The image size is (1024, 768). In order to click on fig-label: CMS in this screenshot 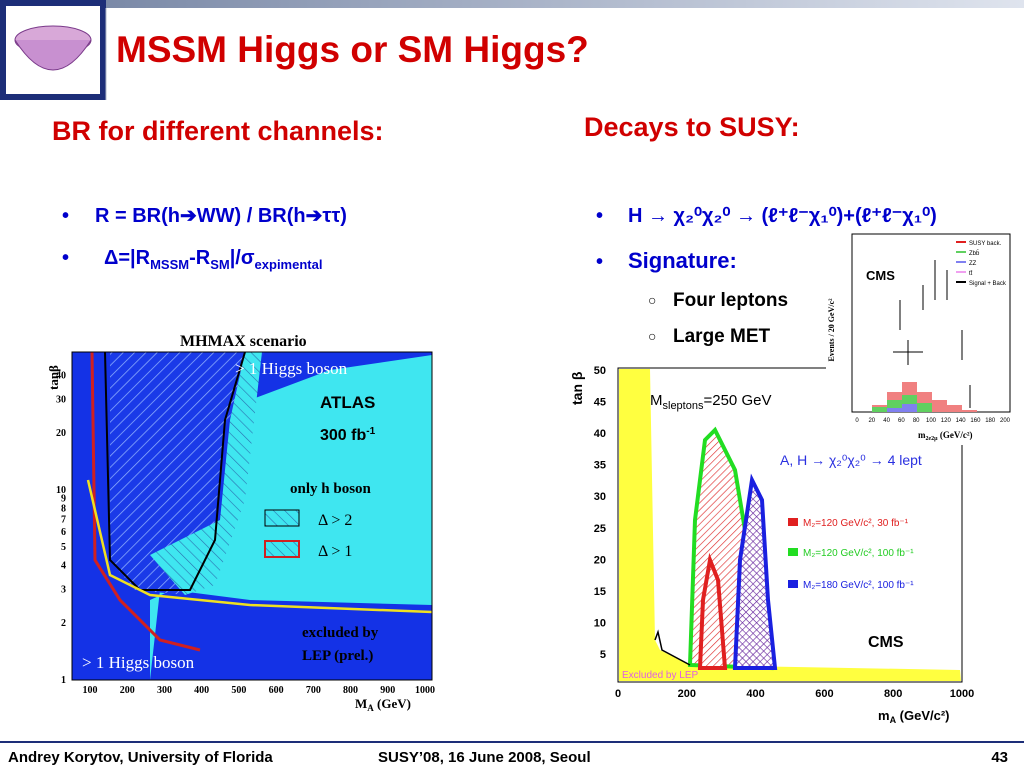, I will do `click(886, 642)`.